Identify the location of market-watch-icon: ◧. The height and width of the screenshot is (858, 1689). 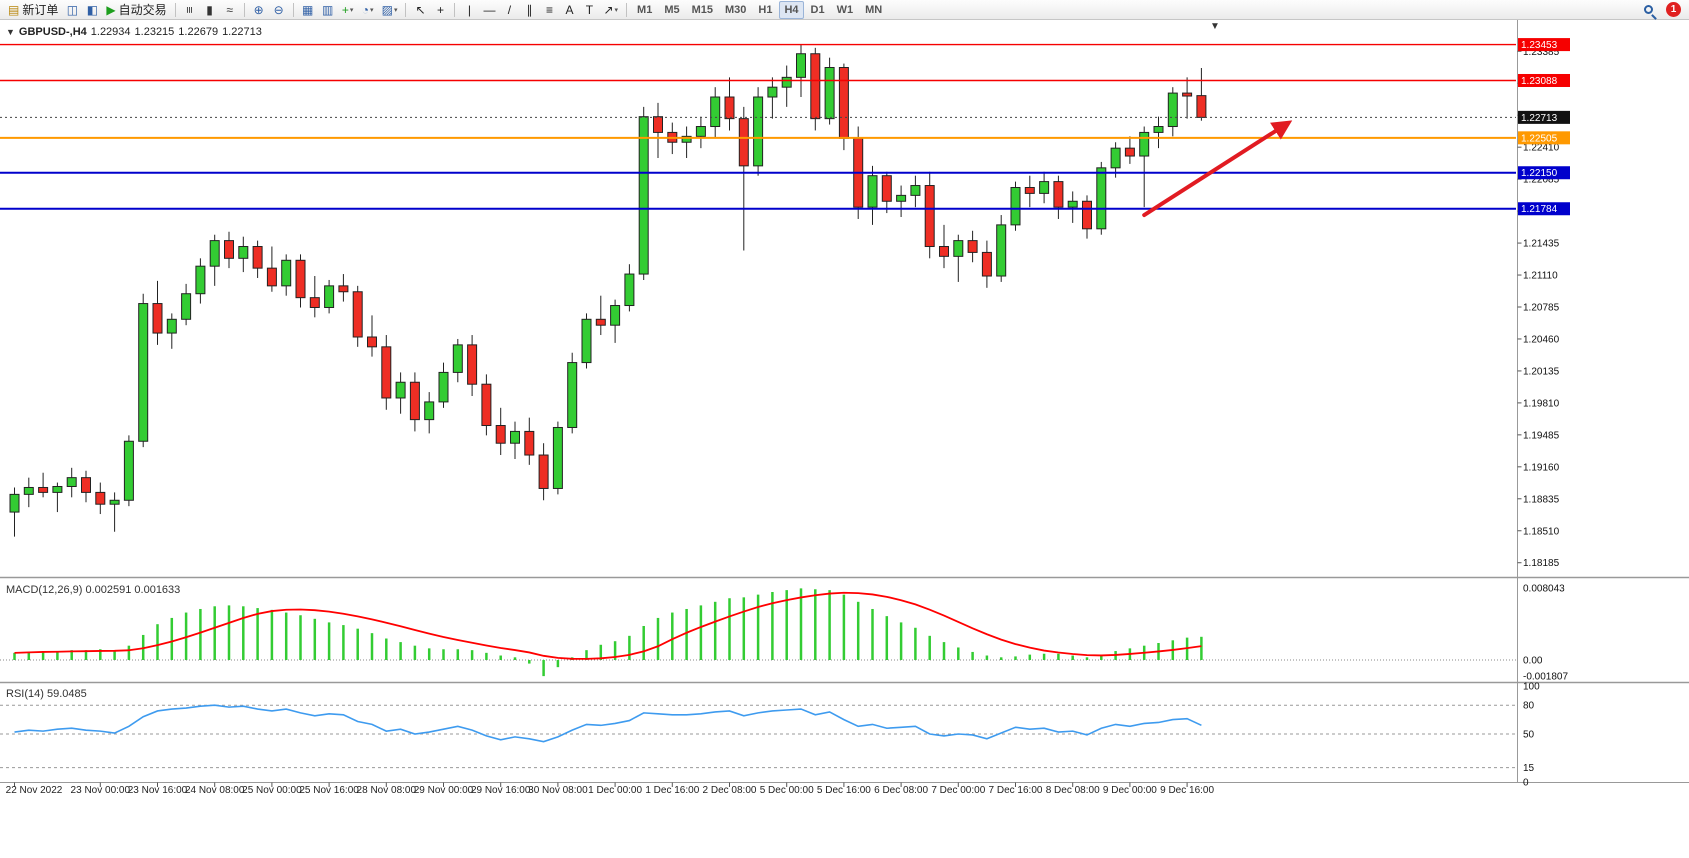
(92, 9).